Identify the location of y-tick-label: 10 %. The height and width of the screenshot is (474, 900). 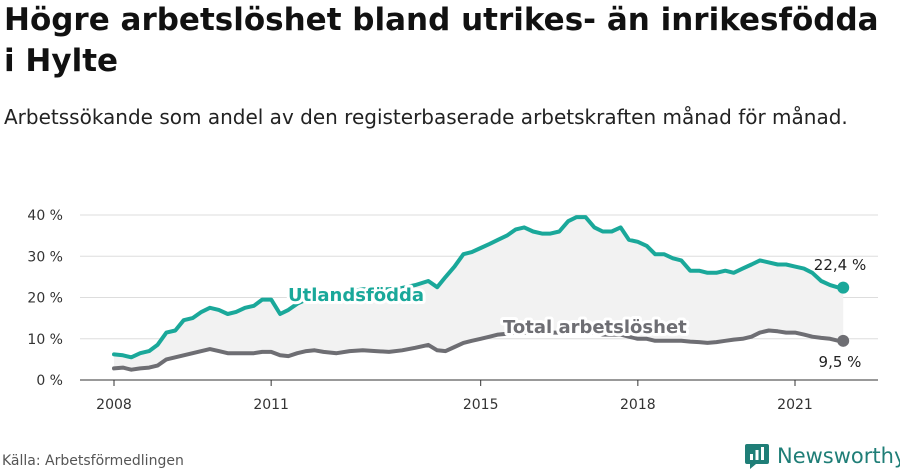
(45, 340).